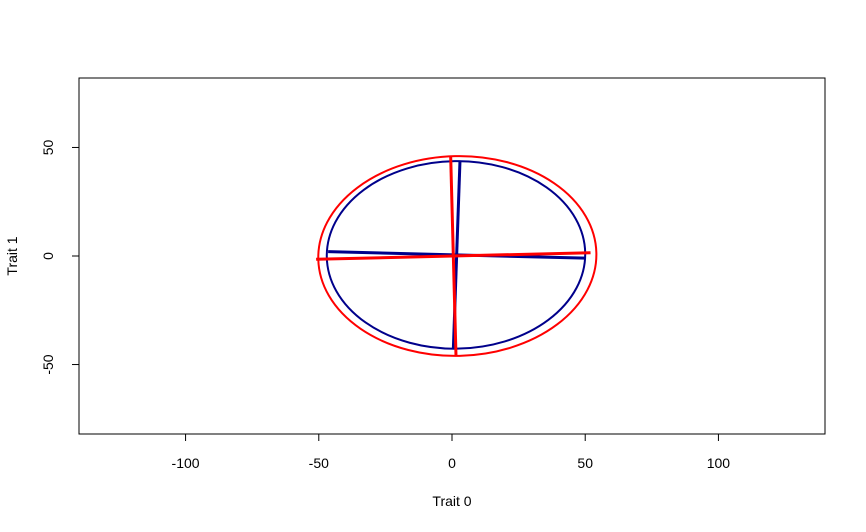 Image resolution: width=866 pixels, height=532 pixels. I want to click on plot-layer, so click(457, 256).